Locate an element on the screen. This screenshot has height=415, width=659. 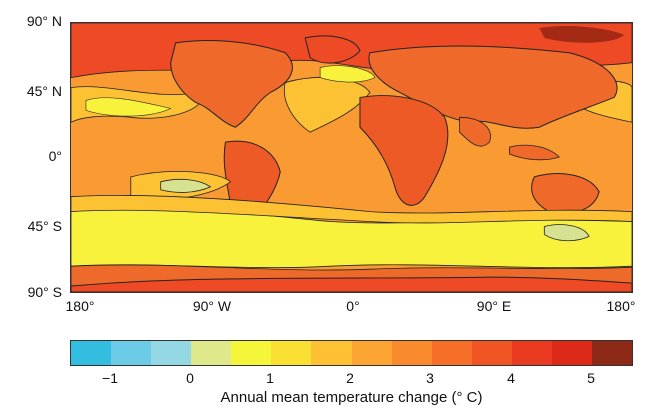
southern-ocean-orange is located at coordinates (351, 209).